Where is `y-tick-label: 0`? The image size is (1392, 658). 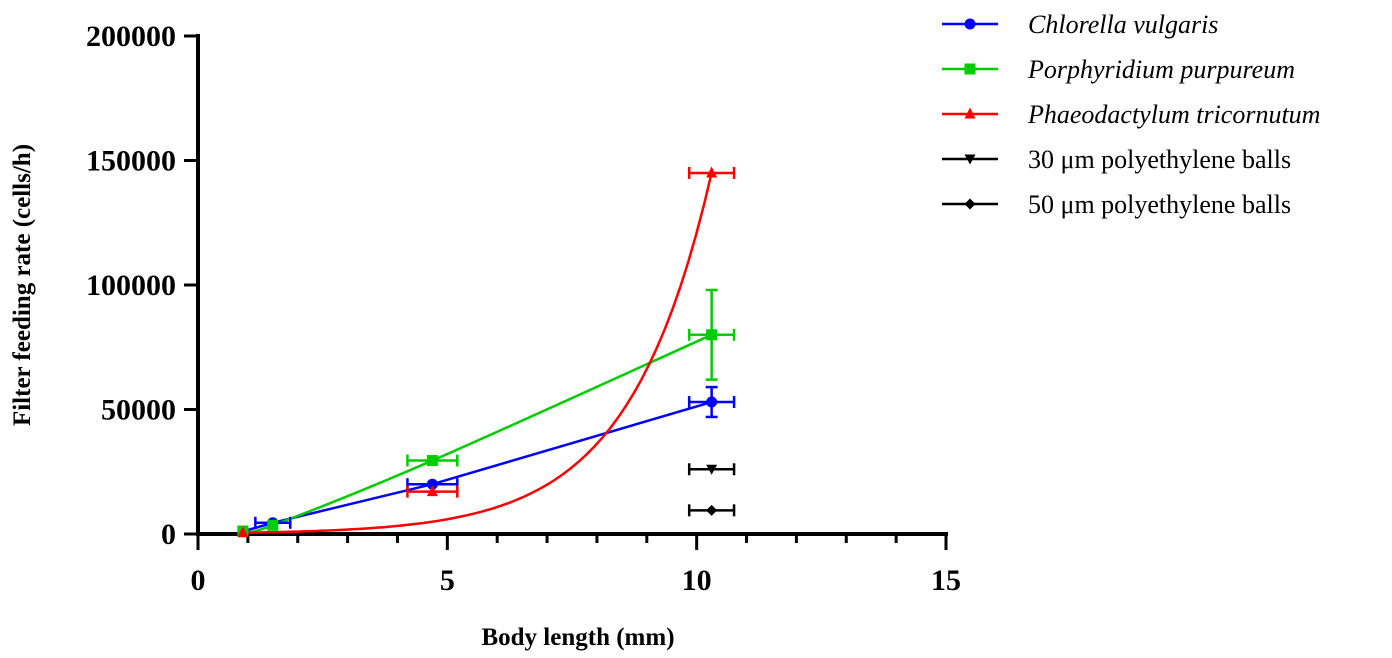 y-tick-label: 0 is located at coordinates (168, 534).